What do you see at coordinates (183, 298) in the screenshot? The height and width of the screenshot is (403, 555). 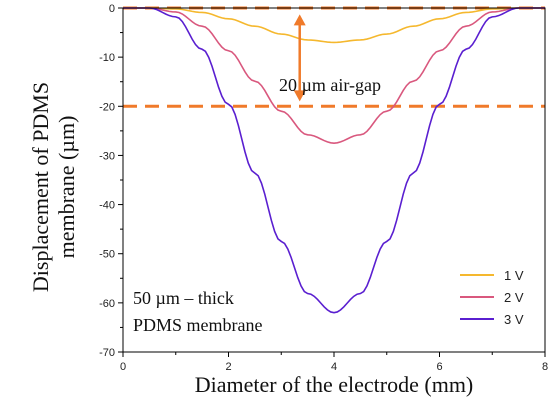 I see `membrane-annotation-line1: 50 µm – thick` at bounding box center [183, 298].